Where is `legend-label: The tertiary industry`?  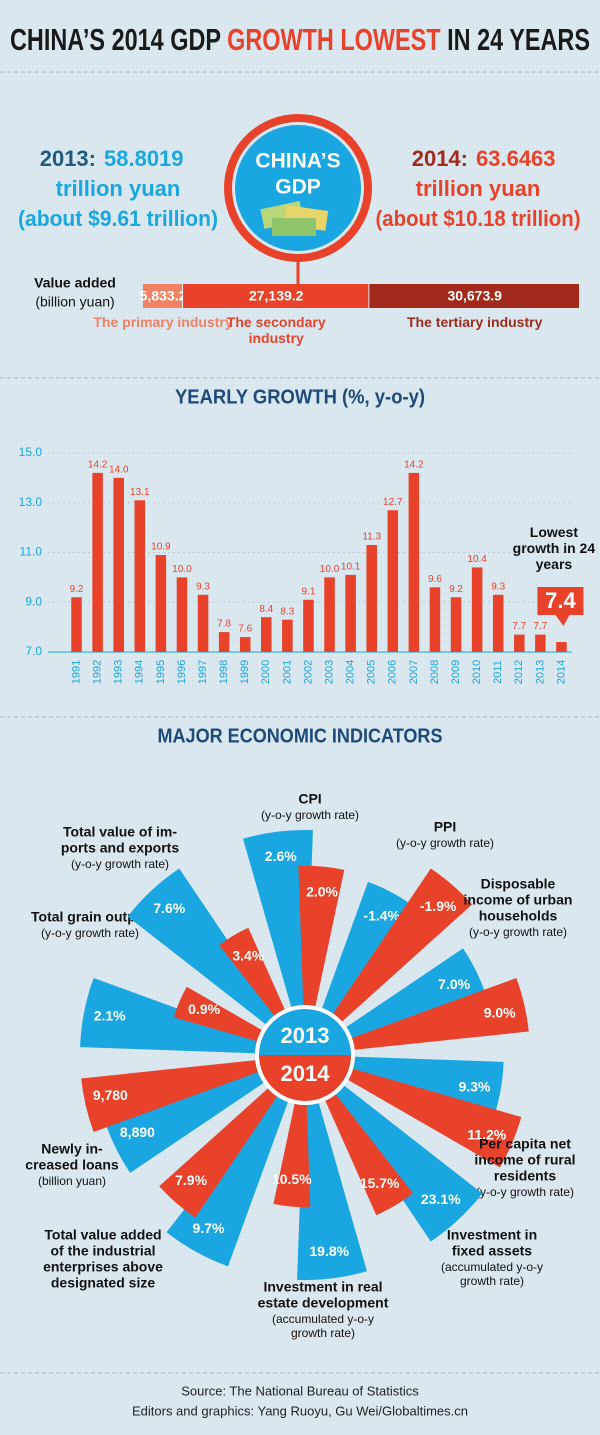 legend-label: The tertiary industry is located at coordinates (475, 322).